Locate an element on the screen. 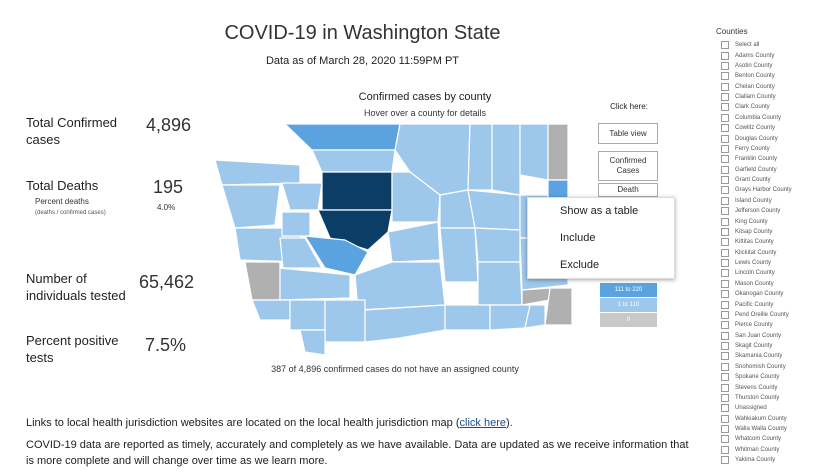 This screenshot has width=832, height=476. table-view-button: Table view is located at coordinates (628, 133).